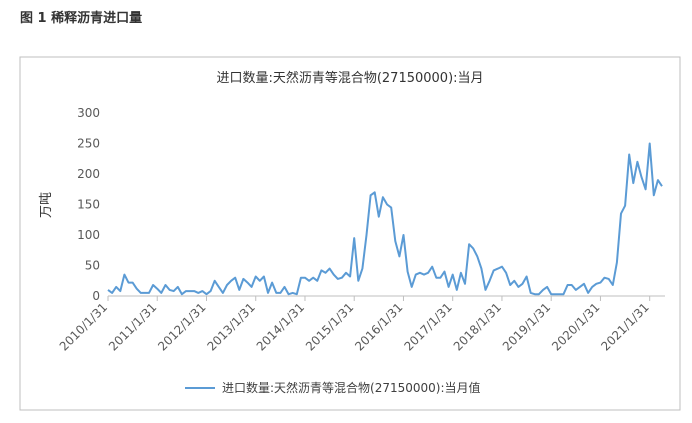  Describe the element at coordinates (83, 326) in the screenshot. I see `x-tick-label: 2010/1/31` at that location.